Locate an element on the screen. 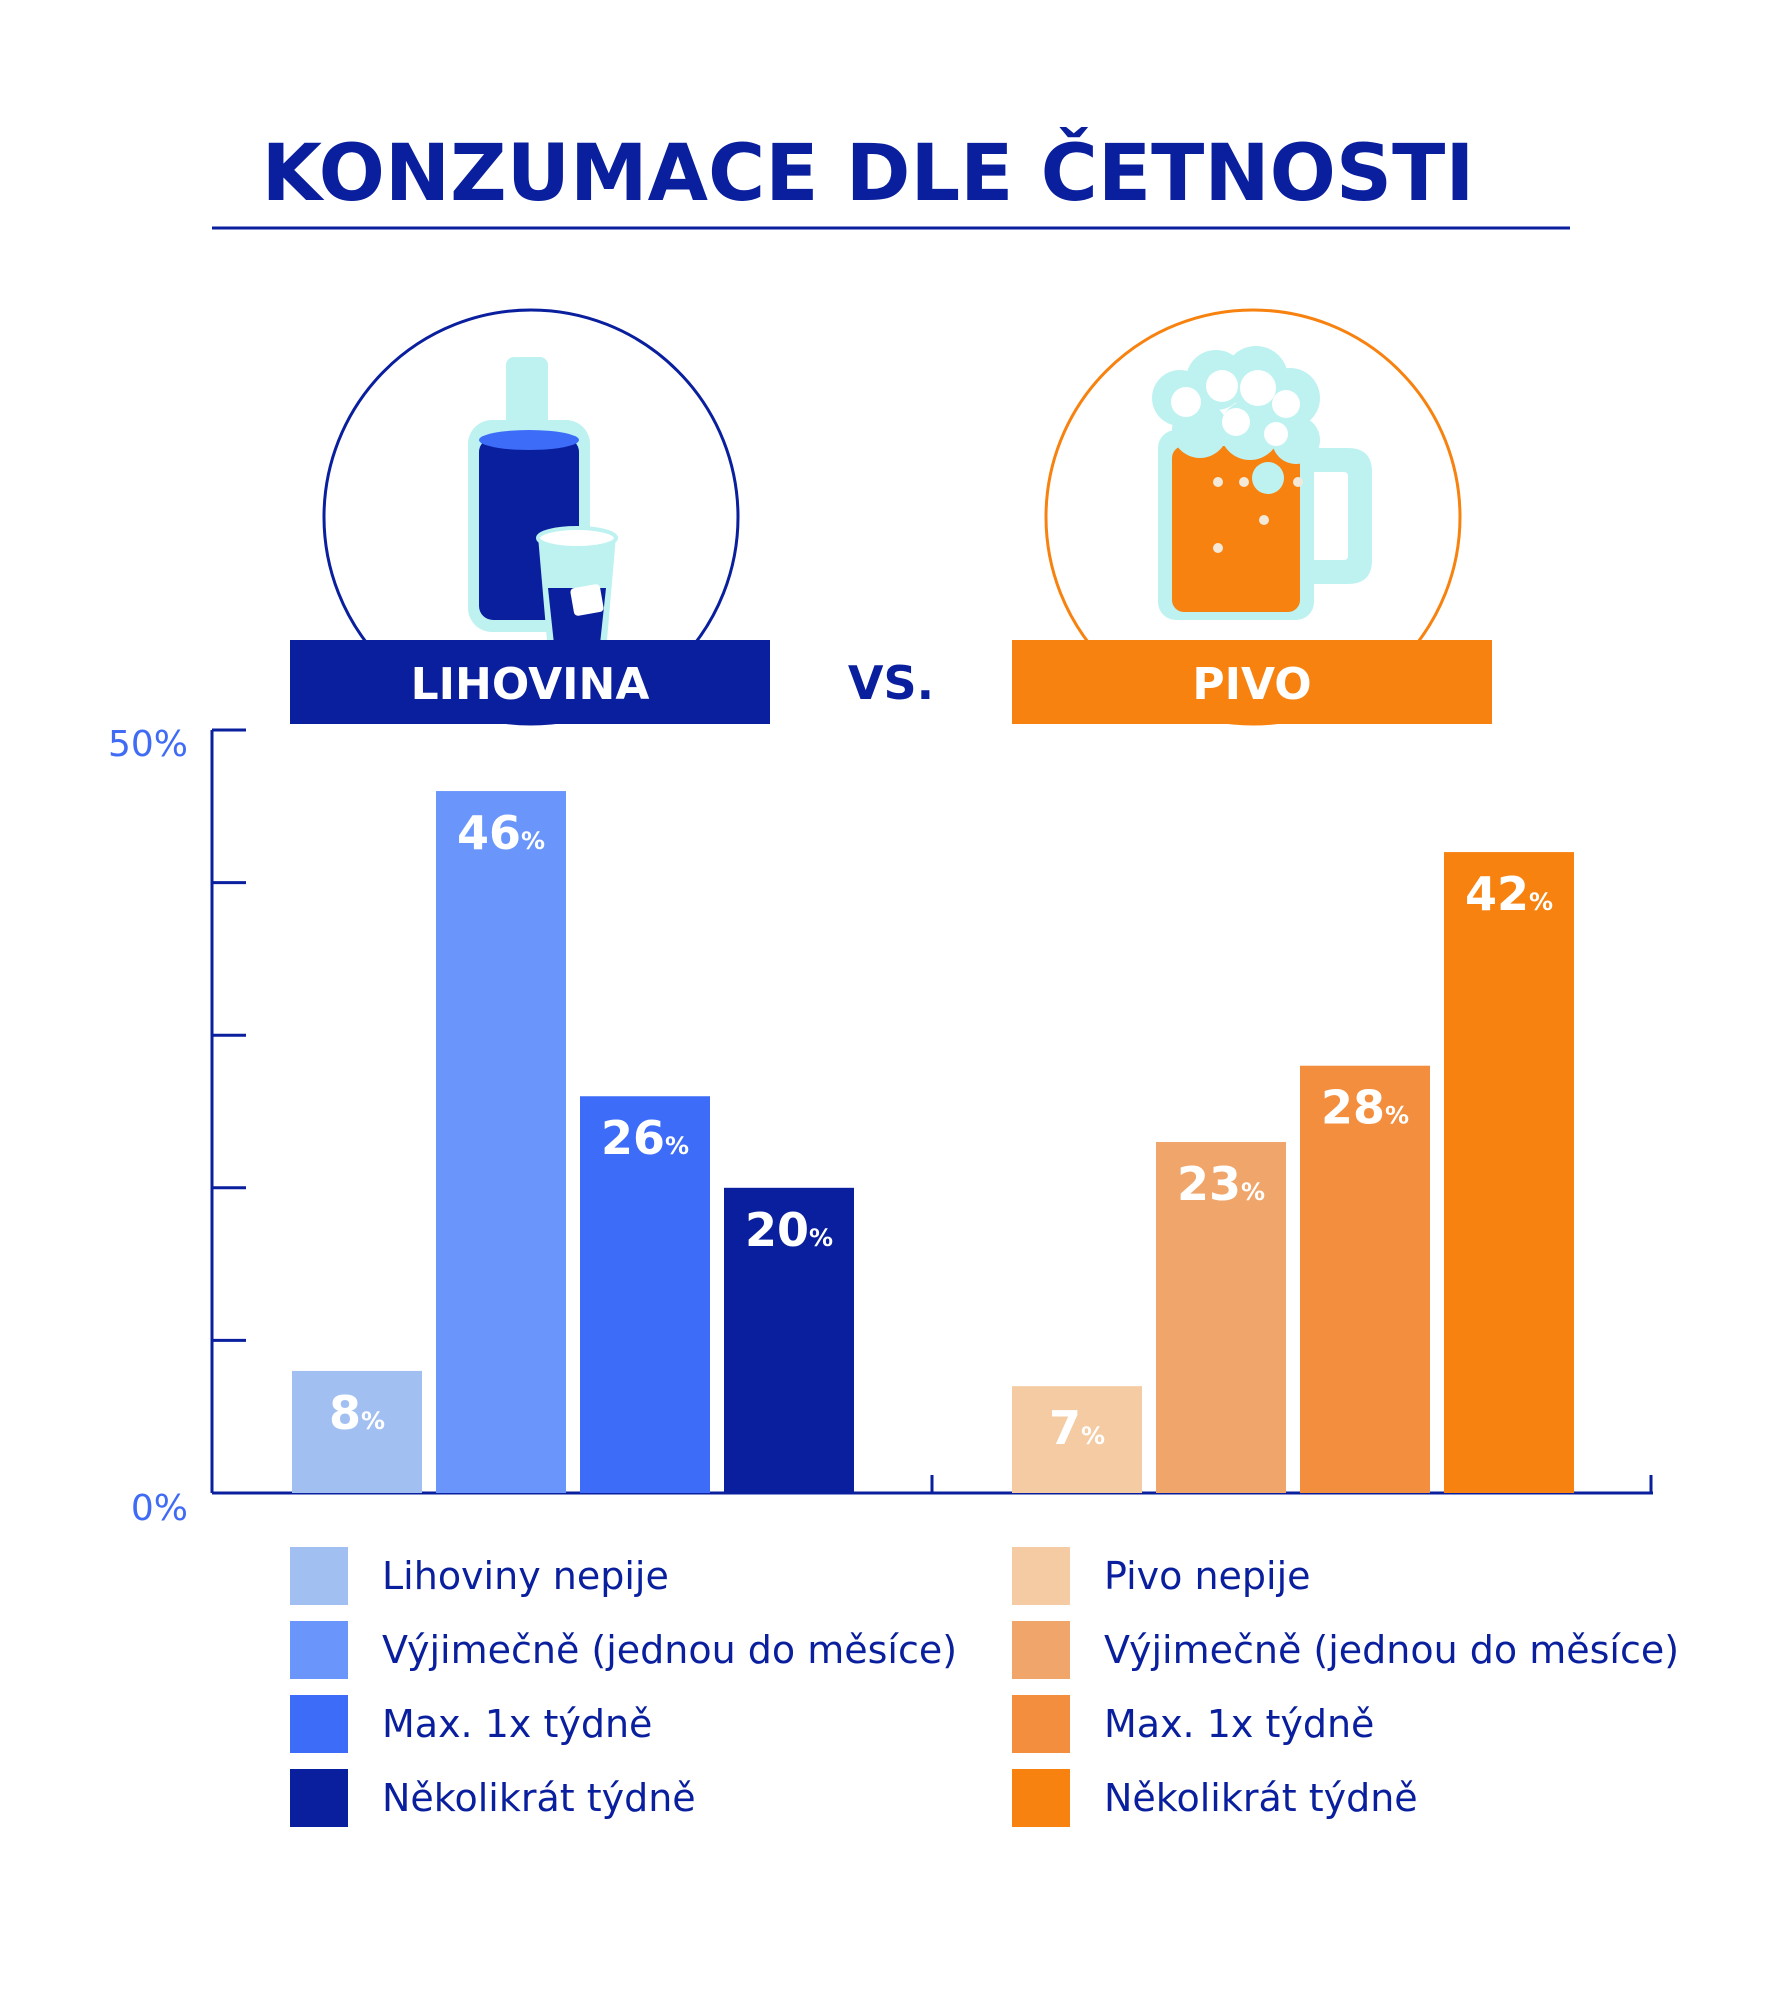  beer-mug-icon is located at coordinates (1262, 483).